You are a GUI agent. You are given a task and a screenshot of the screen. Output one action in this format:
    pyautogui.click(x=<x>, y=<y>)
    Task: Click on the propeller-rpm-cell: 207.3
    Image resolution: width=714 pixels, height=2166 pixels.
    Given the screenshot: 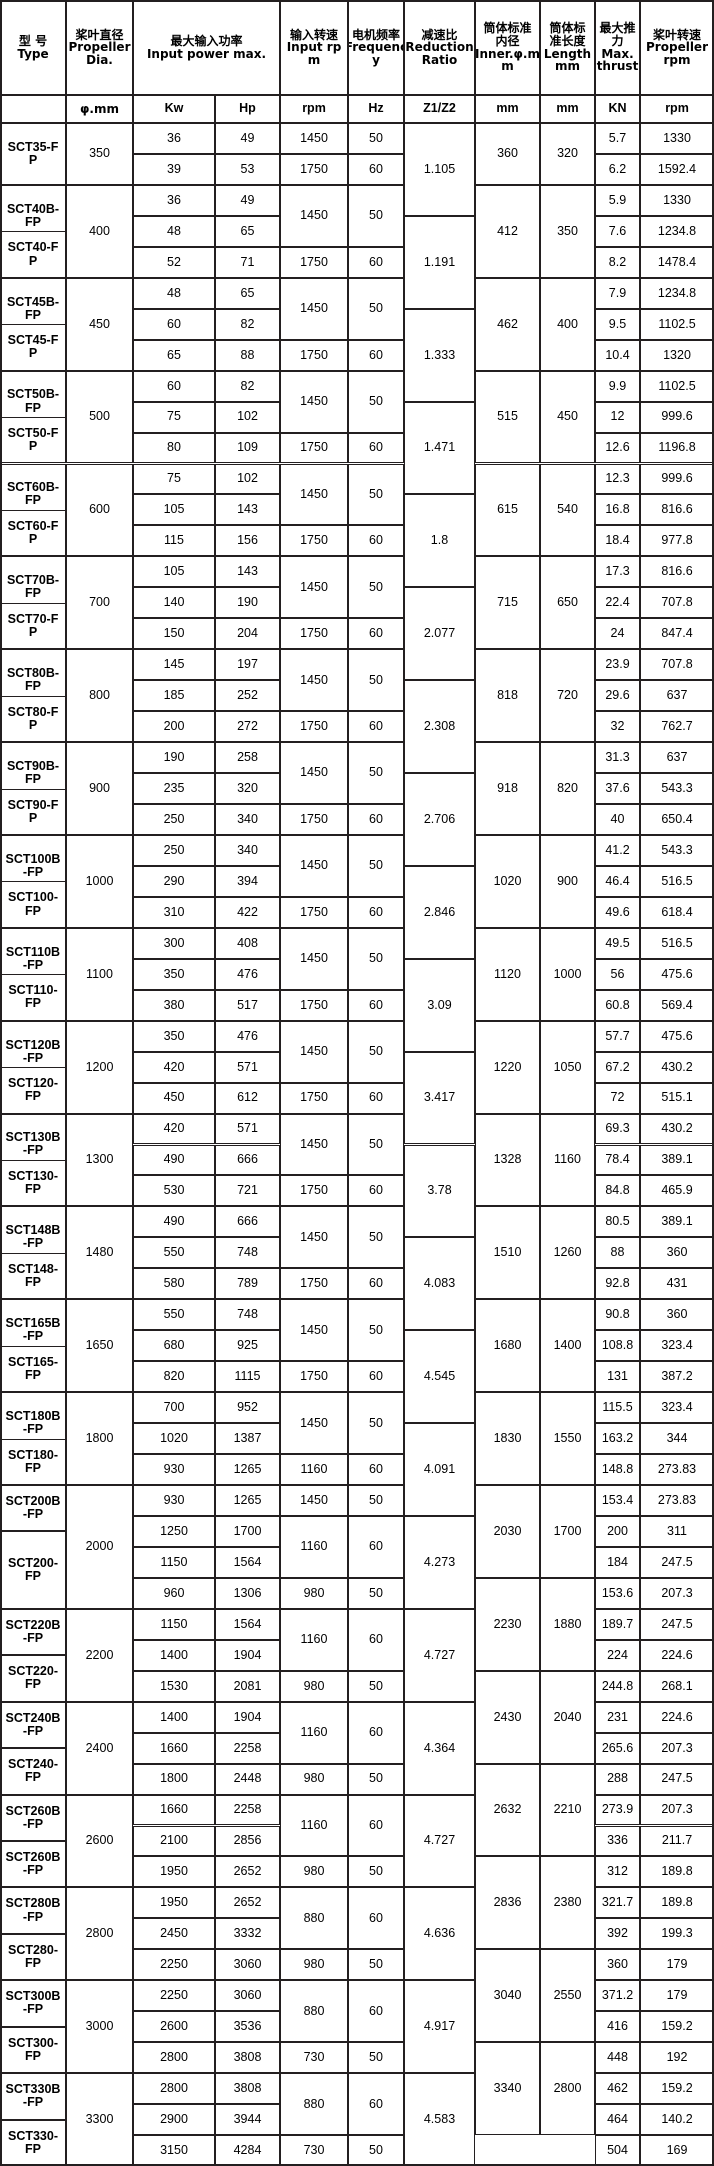 What is the action you would take?
    pyautogui.click(x=677, y=1593)
    